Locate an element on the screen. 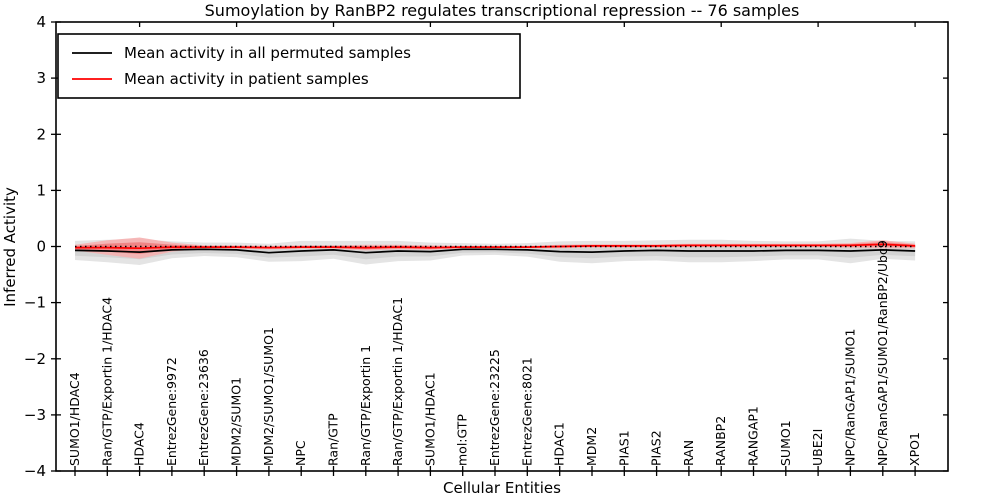 Image resolution: width=1000 pixels, height=500 pixels. y-tick-label: 2 is located at coordinates (41, 134).